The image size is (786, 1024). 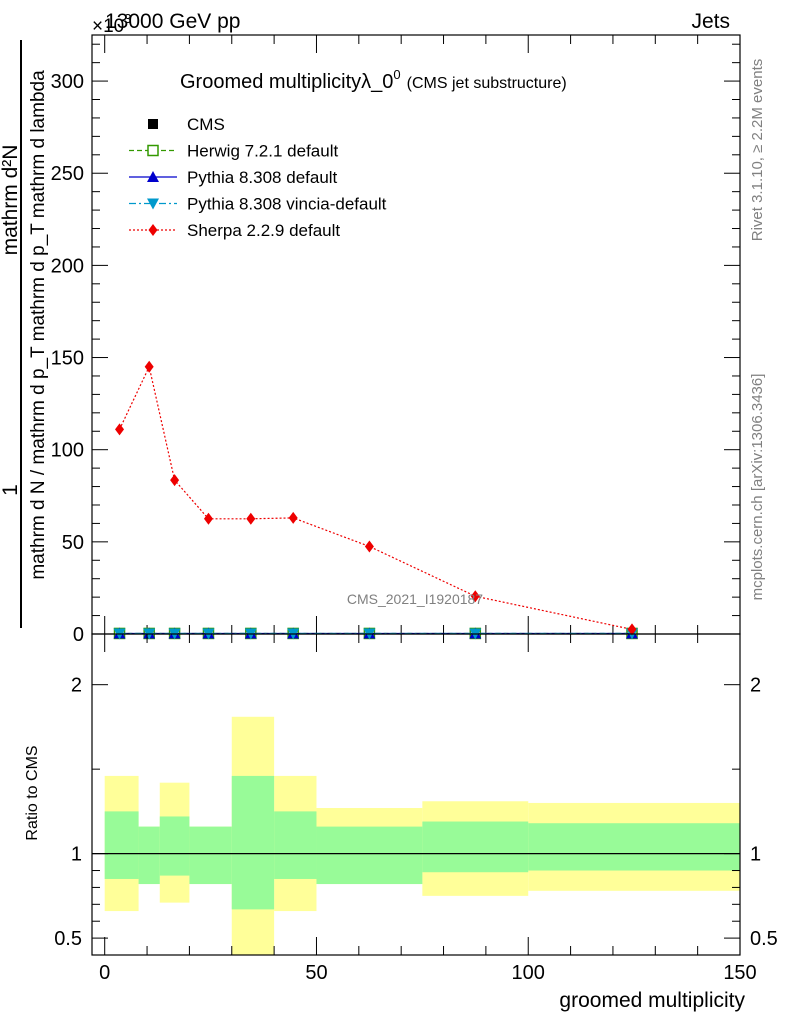 What do you see at coordinates (76, 855) in the screenshot?
I see `ratio-y-tick-label: 1` at bounding box center [76, 855].